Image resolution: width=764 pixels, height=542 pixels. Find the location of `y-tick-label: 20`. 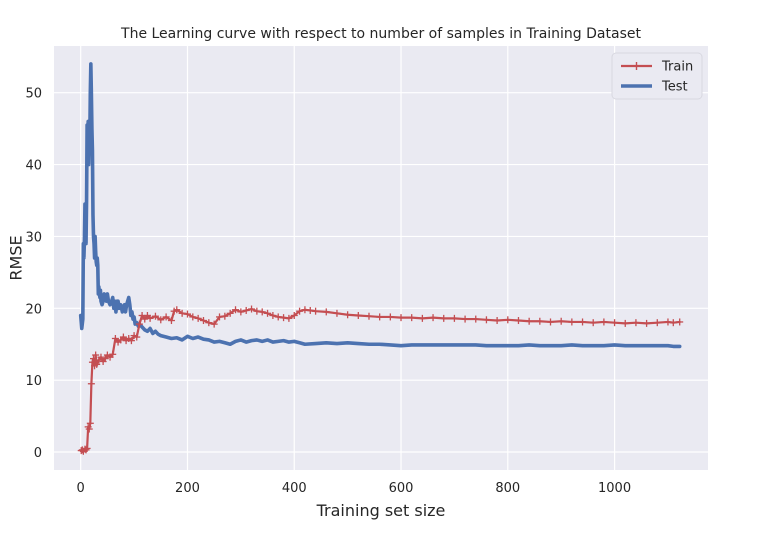

y-tick-label: 20 is located at coordinates (33, 309).